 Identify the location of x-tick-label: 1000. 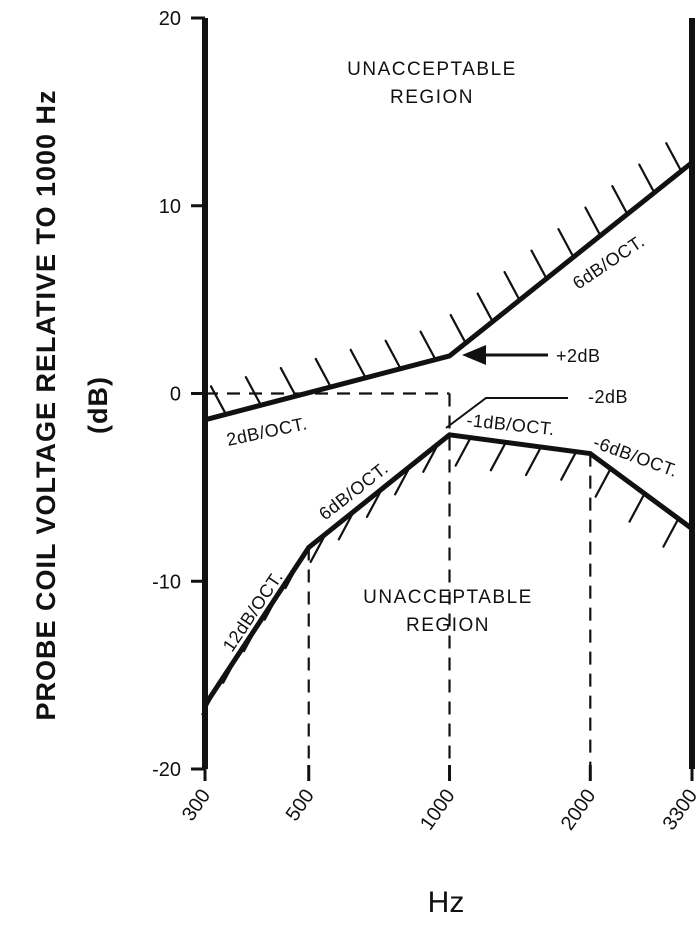
(438, 809).